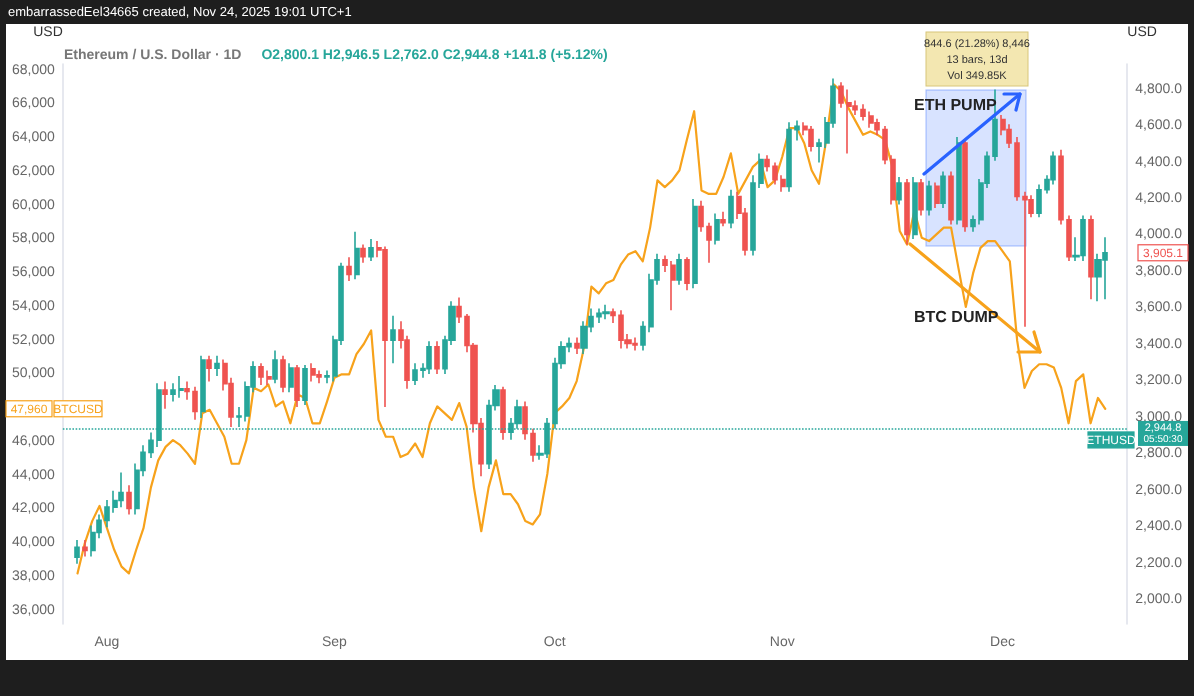 The image size is (1194, 696). Describe the element at coordinates (957, 317) in the screenshot. I see `annotation: BTC DUMP` at that location.